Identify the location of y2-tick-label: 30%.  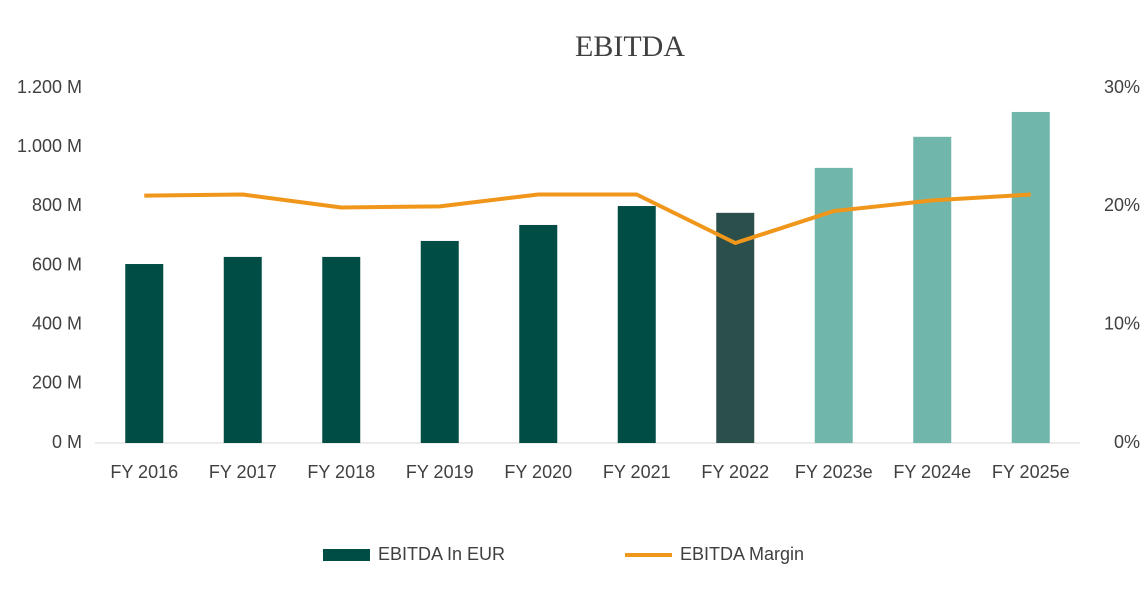
(1122, 87).